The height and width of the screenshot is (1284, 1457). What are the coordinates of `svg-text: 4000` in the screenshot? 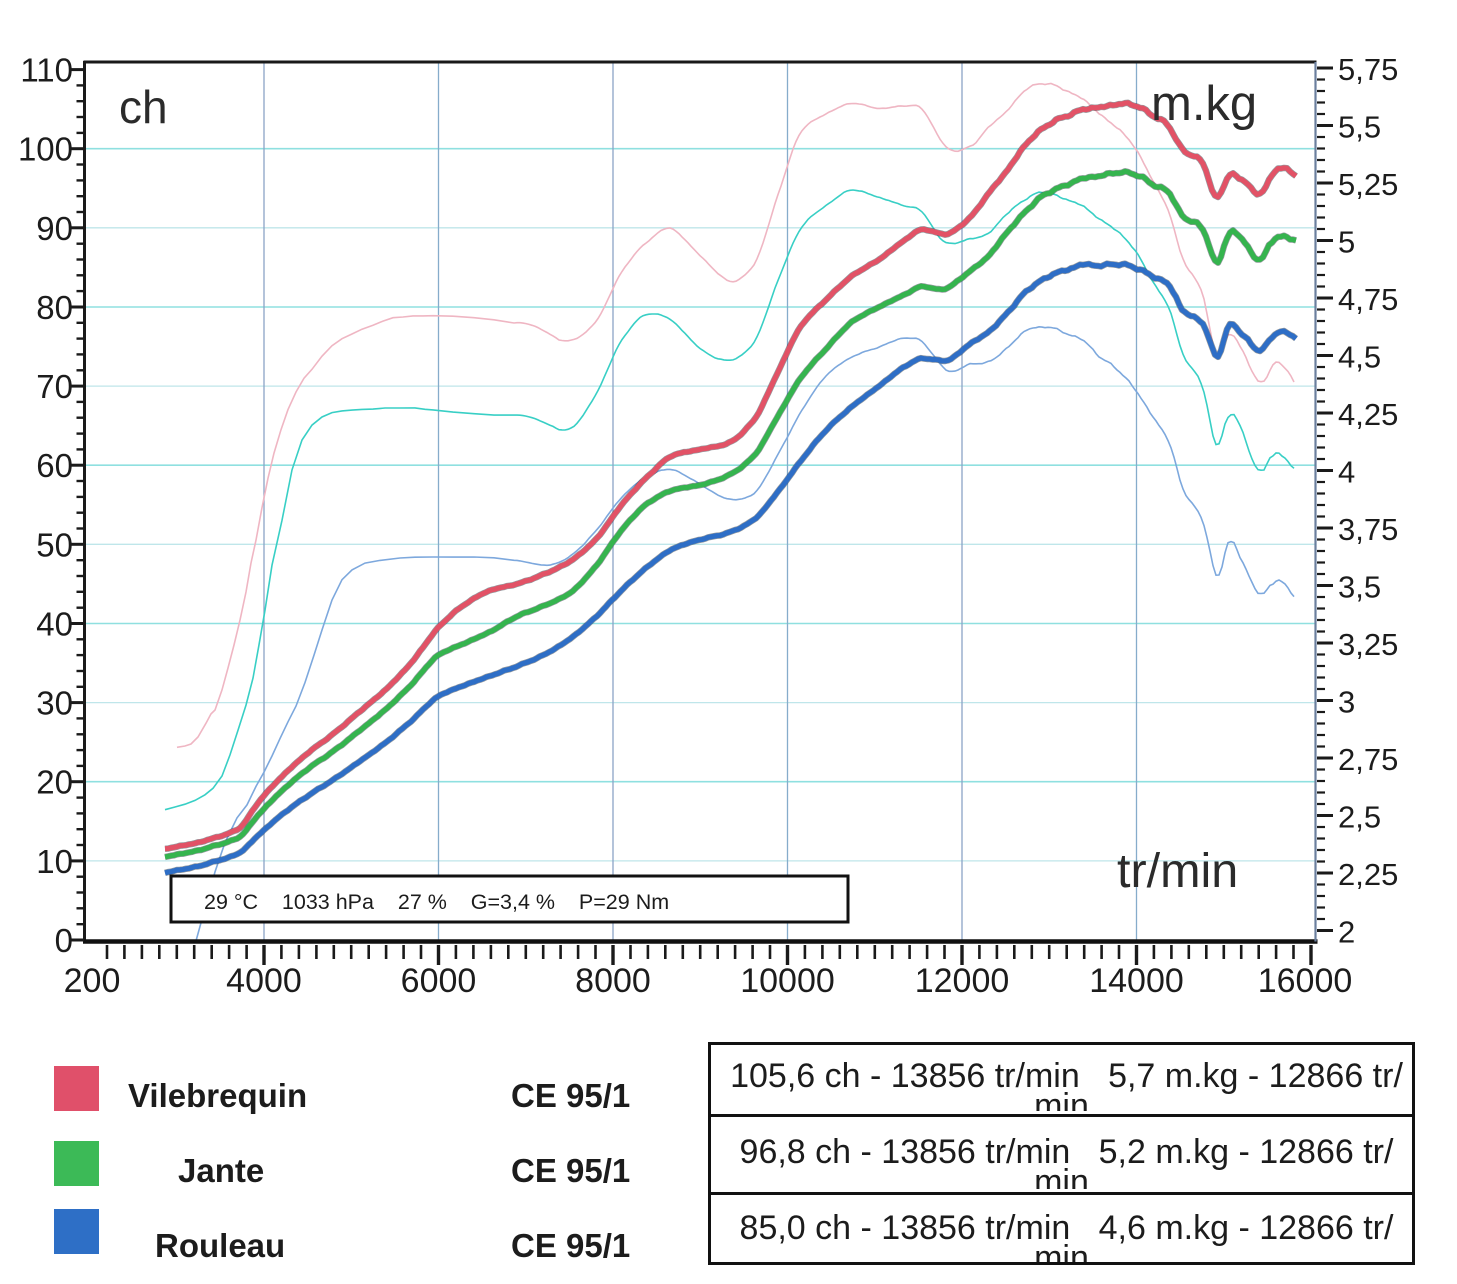 It's located at (264, 981).